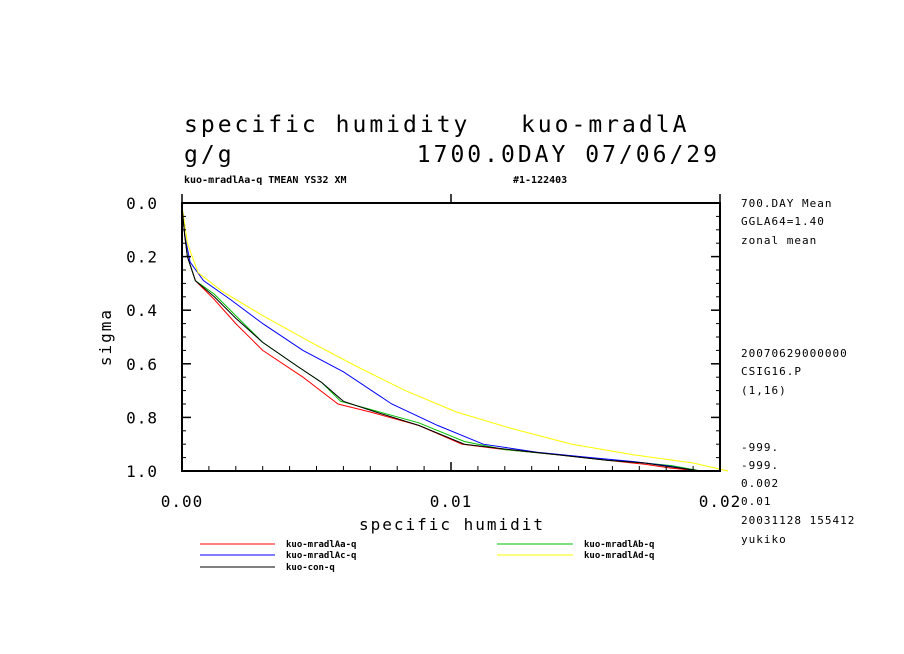  What do you see at coordinates (756, 501) in the screenshot?
I see `side-info-bot-4: 0.01` at bounding box center [756, 501].